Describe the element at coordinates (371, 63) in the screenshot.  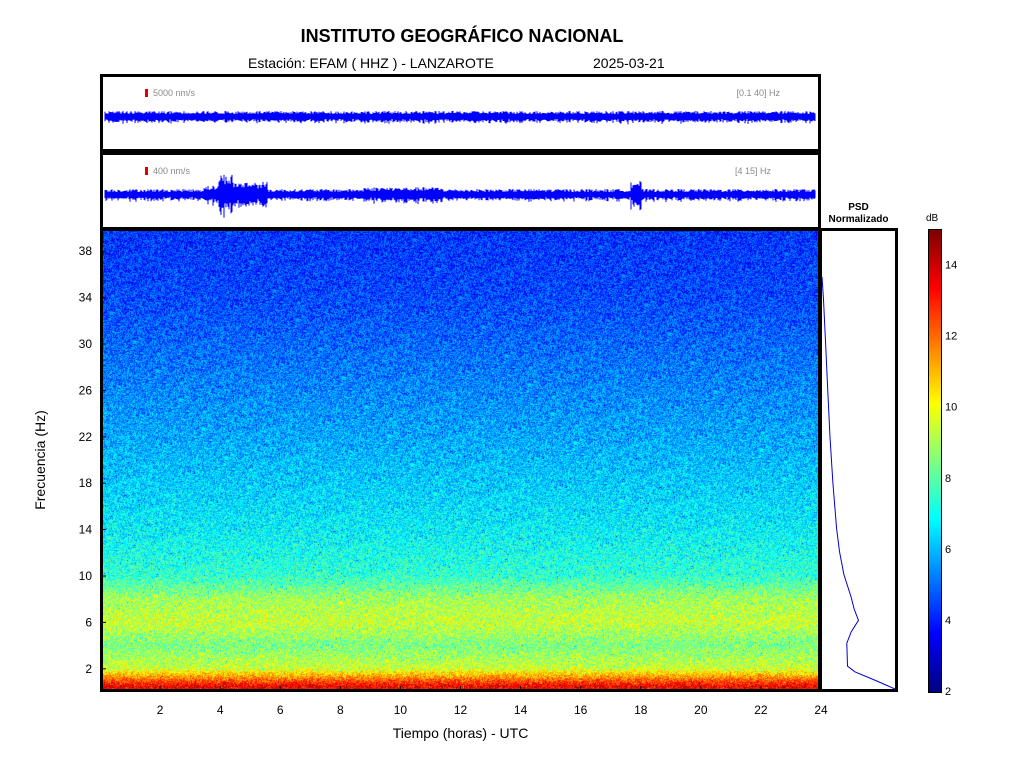
I see `station-label: Estación: EFAM ( HHZ ) - LANZAROTE` at that location.